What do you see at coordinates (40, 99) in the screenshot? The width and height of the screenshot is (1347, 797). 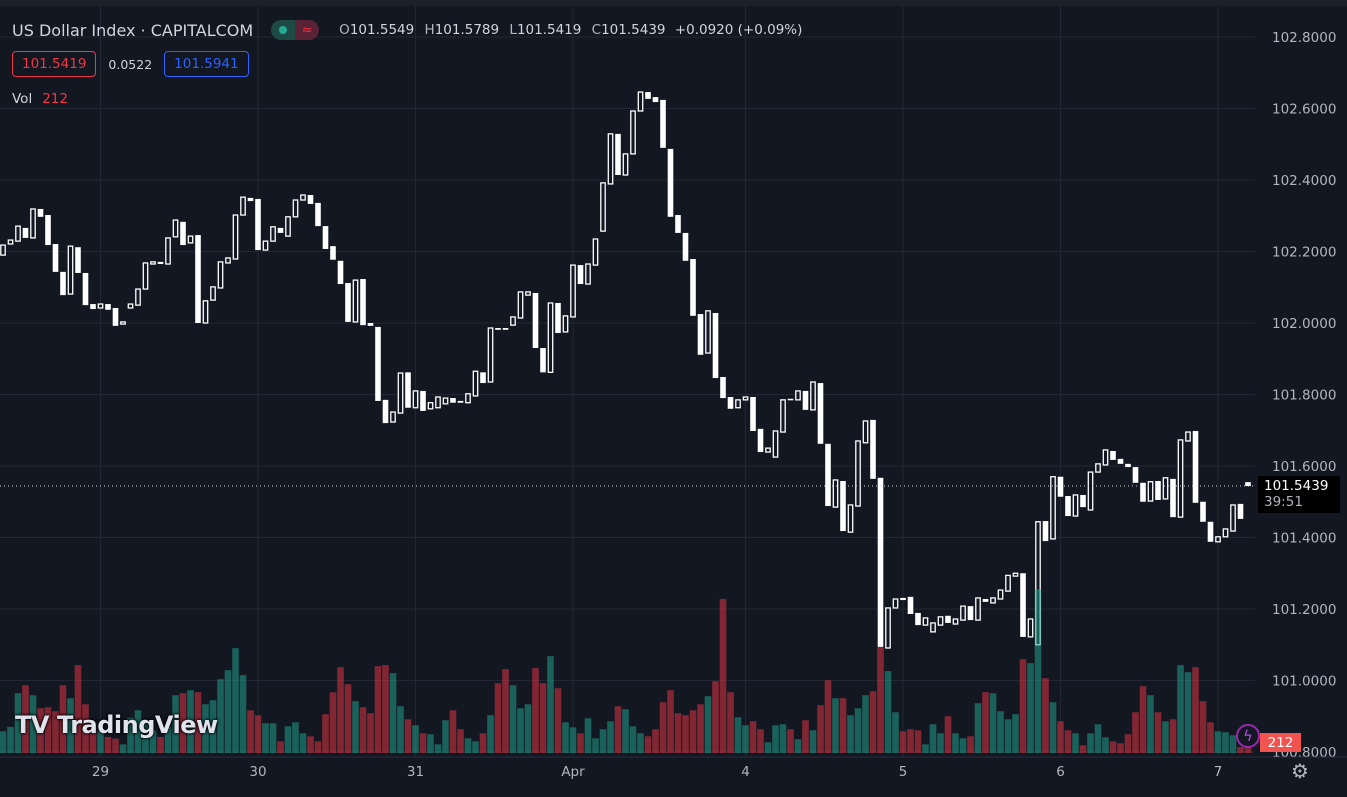 I see `volume-legend: Vol 212` at bounding box center [40, 99].